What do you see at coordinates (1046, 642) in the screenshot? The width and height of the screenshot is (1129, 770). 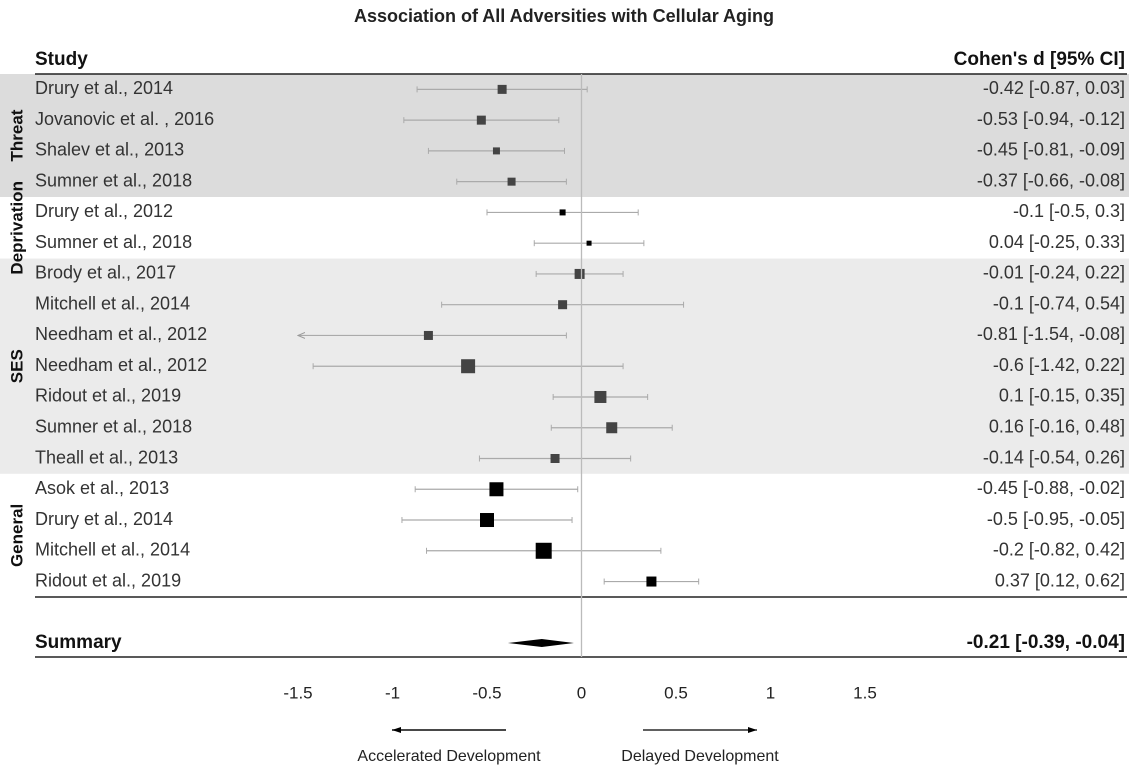 I see `summary-effect: -0.21 [-0.39, -0.04]` at bounding box center [1046, 642].